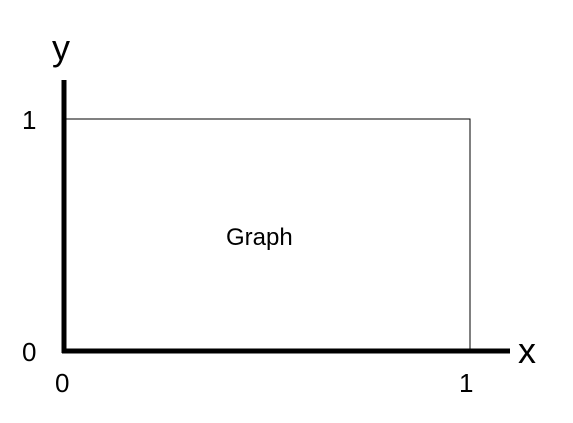  I want to click on y-tick-label-0: 0, so click(29, 352).